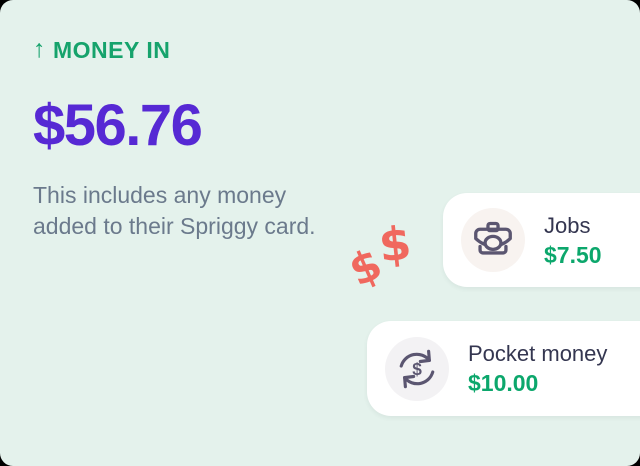  Describe the element at coordinates (112, 50) in the screenshot. I see `money-in-label: MONEY IN` at that location.